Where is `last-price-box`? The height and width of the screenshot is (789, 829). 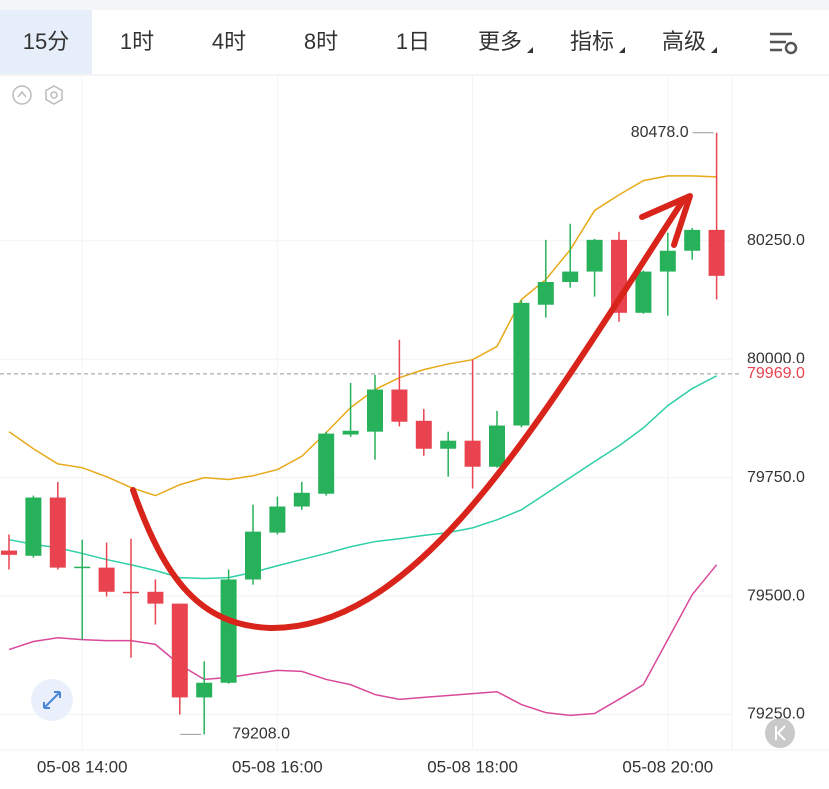
last-price-box is located at coordinates (784, 373).